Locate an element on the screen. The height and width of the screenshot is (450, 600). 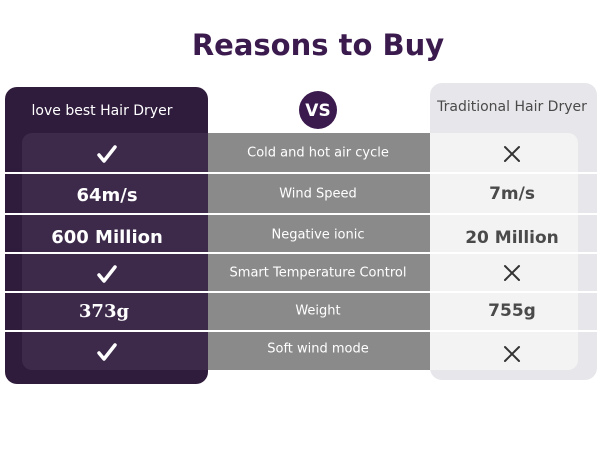
left-value: 64m/s is located at coordinates (106, 195).